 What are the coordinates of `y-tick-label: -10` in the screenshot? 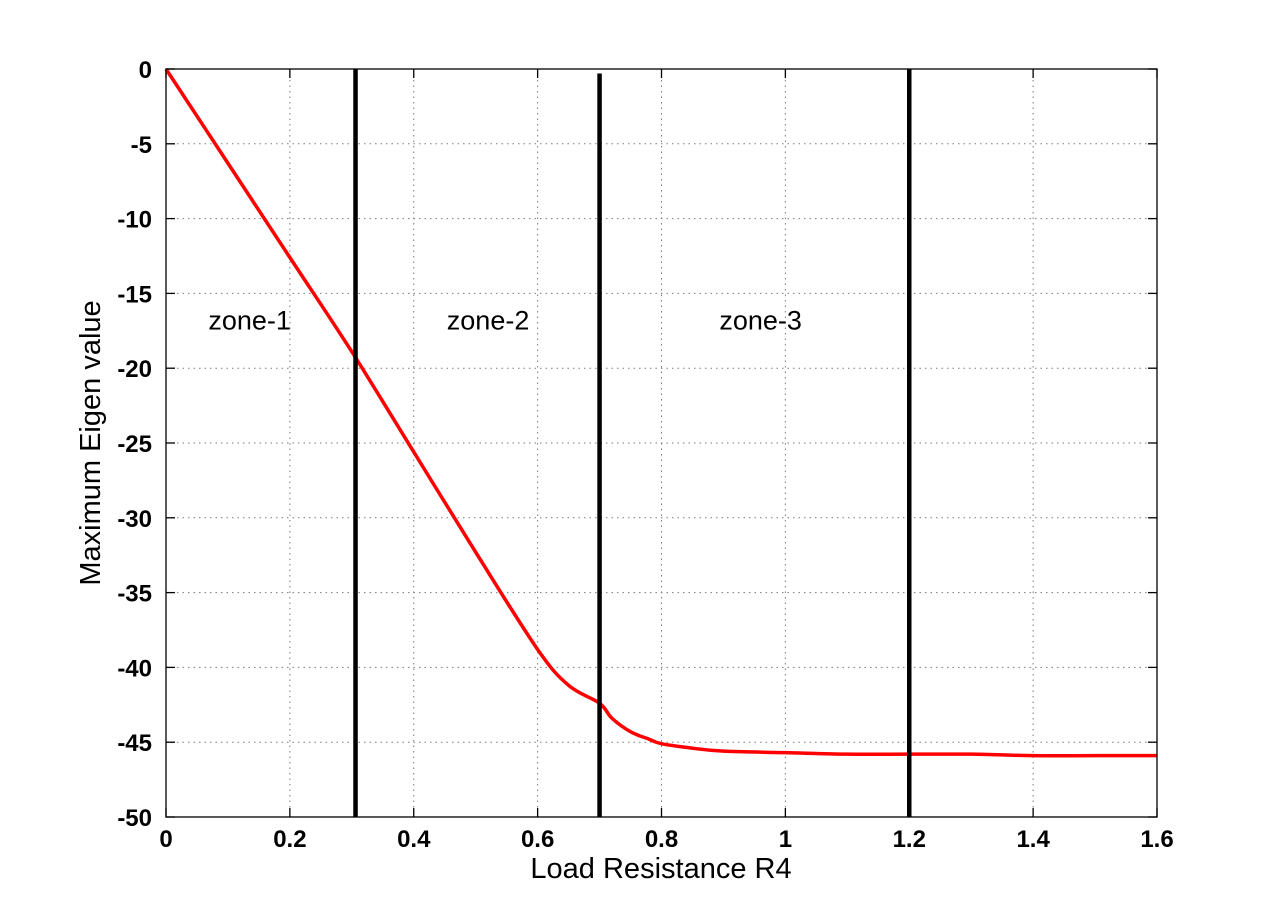 It's located at (134, 220).